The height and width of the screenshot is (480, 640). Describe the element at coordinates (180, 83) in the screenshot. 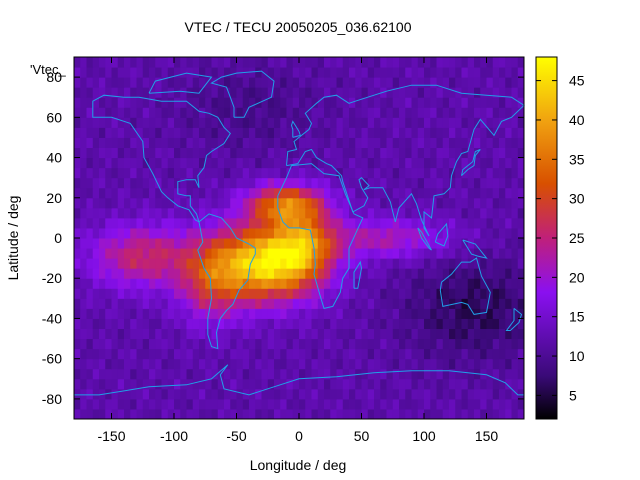

I see `coastline-arctic-islands` at that location.